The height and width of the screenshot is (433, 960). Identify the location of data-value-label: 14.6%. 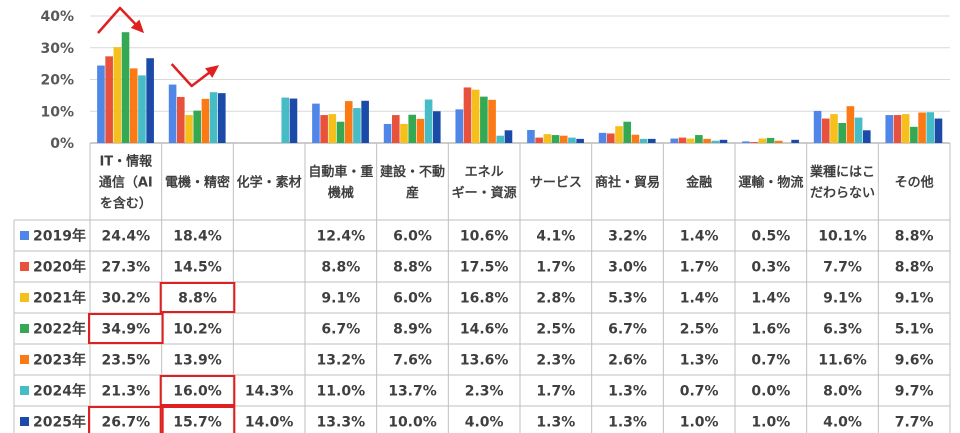
(484, 330).